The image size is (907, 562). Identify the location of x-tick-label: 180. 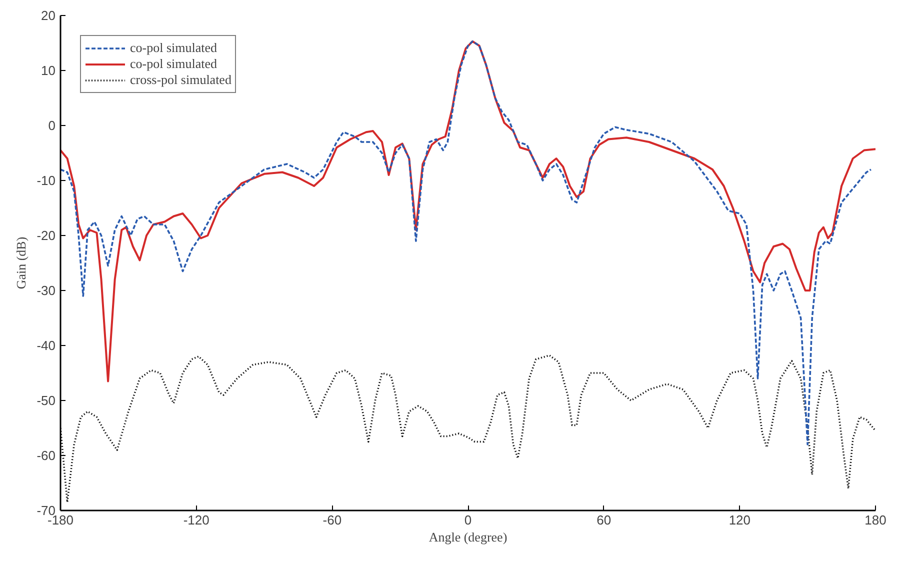
(875, 520).